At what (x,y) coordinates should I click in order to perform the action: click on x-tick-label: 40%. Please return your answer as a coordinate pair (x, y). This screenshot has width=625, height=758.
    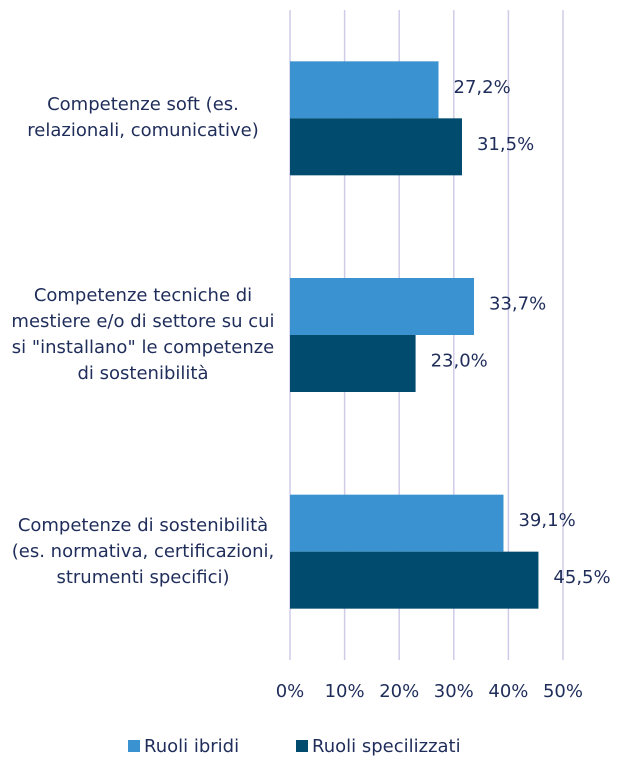
    Looking at the image, I should click on (508, 691).